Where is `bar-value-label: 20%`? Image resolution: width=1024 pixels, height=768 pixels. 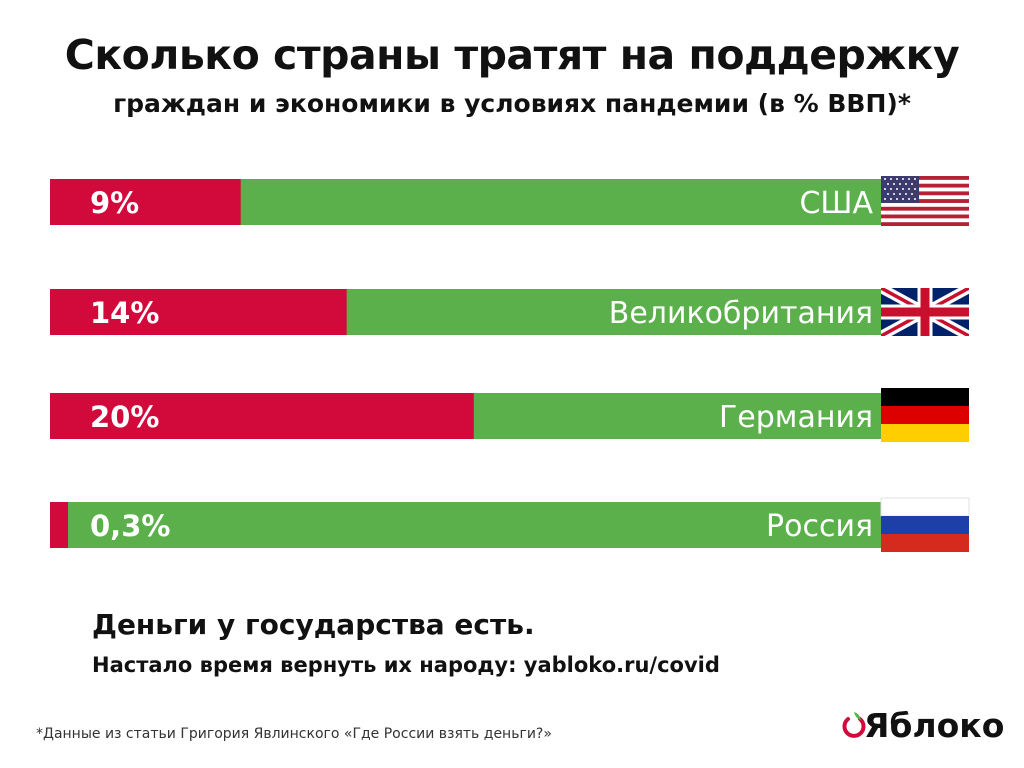 bar-value-label: 20% is located at coordinates (124, 417).